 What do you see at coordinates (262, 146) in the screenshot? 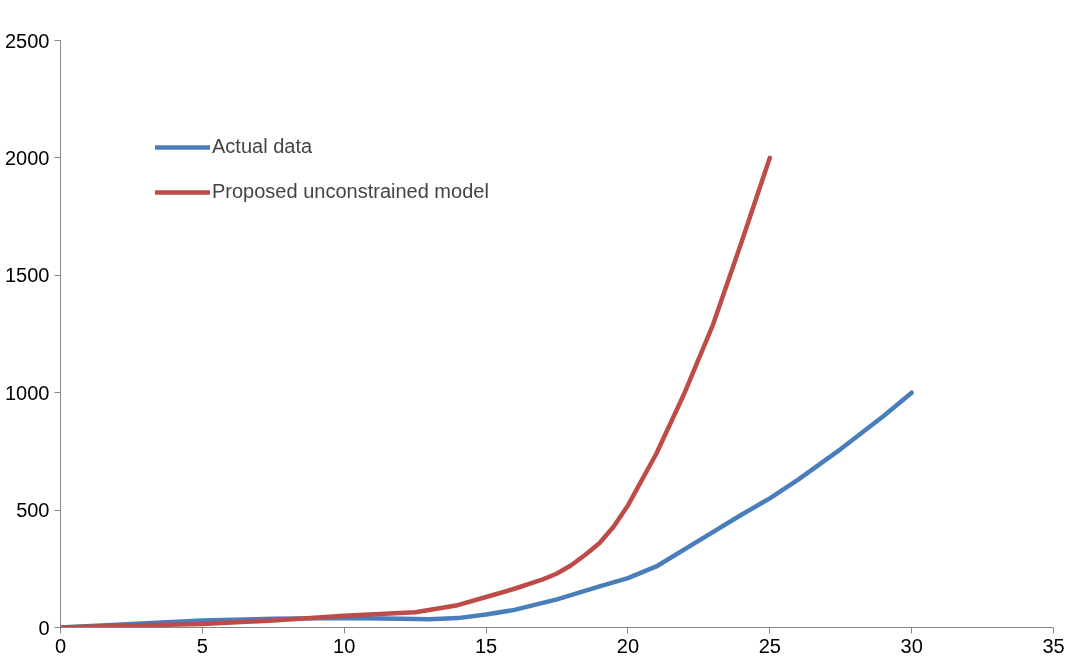
I see `legend-label: Actual data` at bounding box center [262, 146].